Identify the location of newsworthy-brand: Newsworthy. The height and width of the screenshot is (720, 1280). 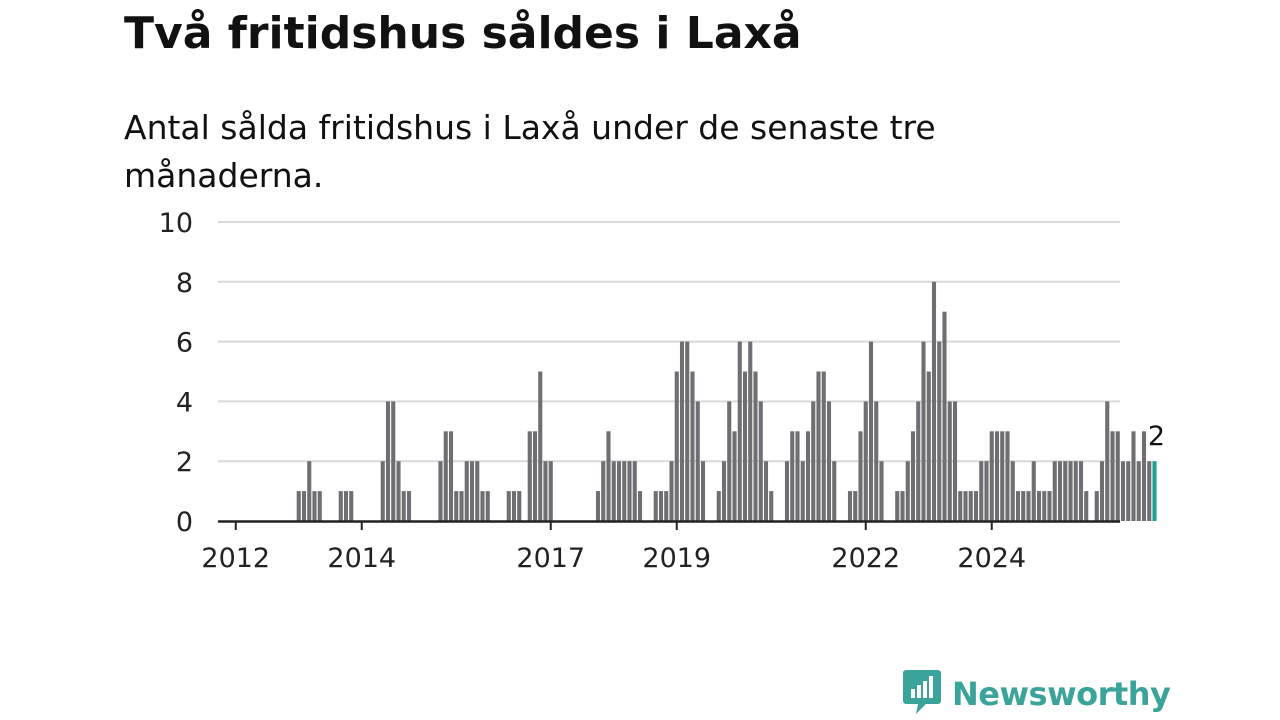
(1036, 694).